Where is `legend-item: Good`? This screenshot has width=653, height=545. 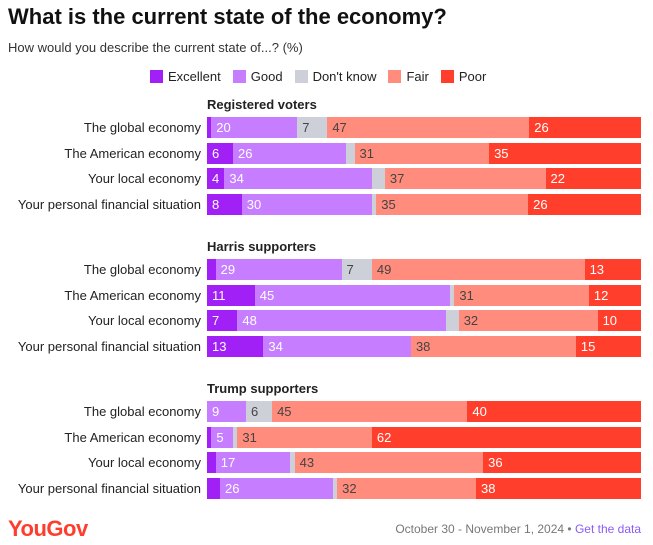
legend-item: Good is located at coordinates (257, 76).